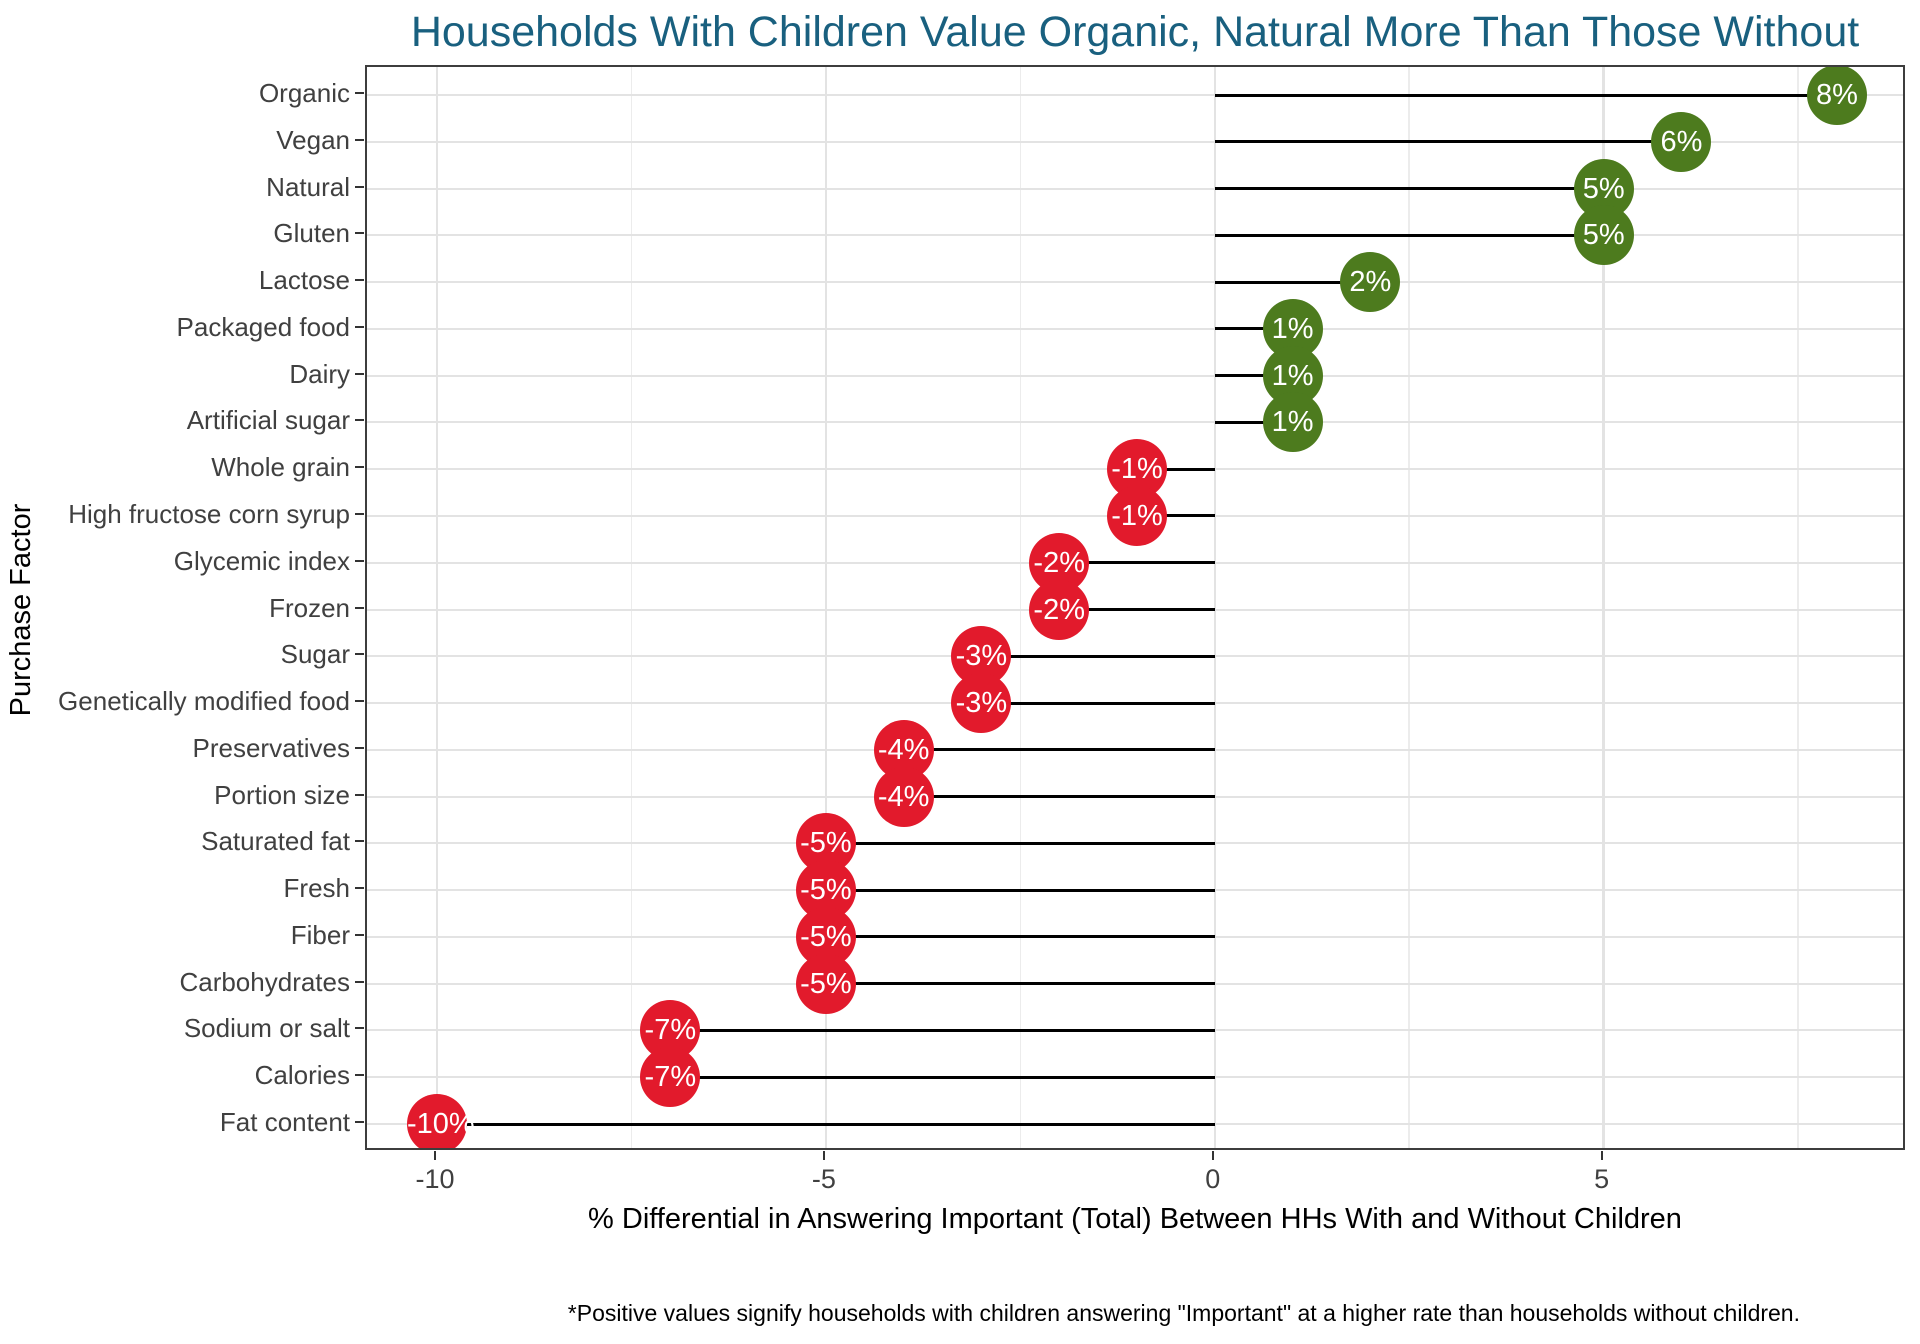  Describe the element at coordinates (1137, 515) in the screenshot. I see `lollipop-point: -1%` at that location.